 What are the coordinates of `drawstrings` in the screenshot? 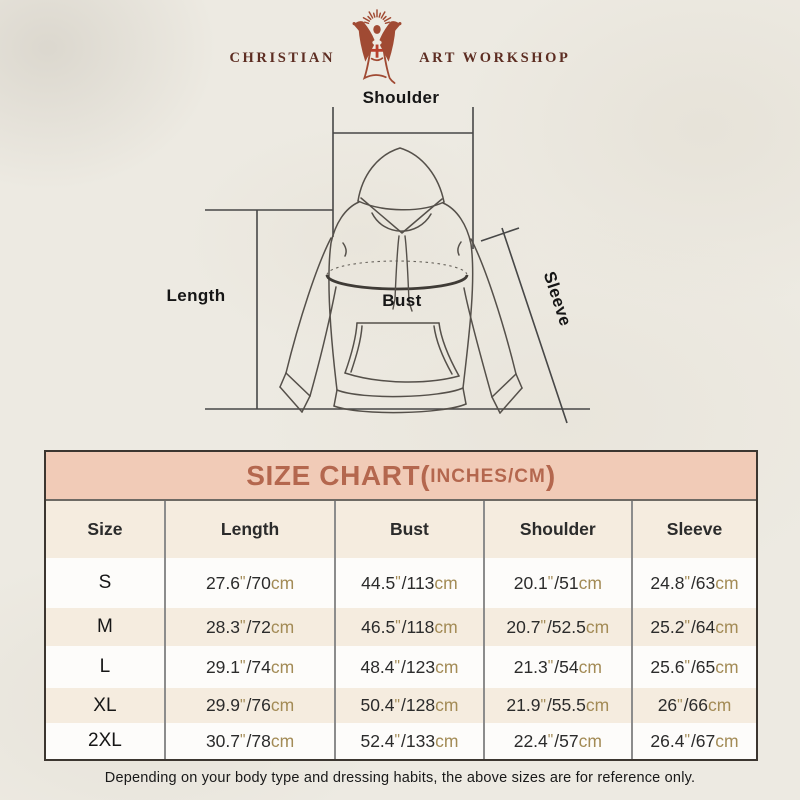 It's located at (402, 273).